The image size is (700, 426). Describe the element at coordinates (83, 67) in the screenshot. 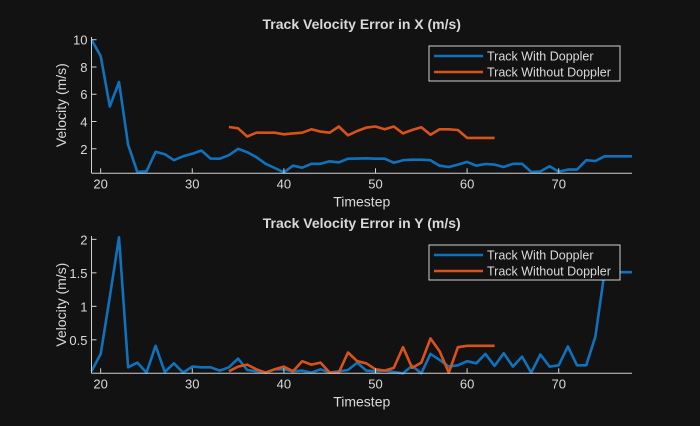

I see `y-tick-label: 8` at that location.